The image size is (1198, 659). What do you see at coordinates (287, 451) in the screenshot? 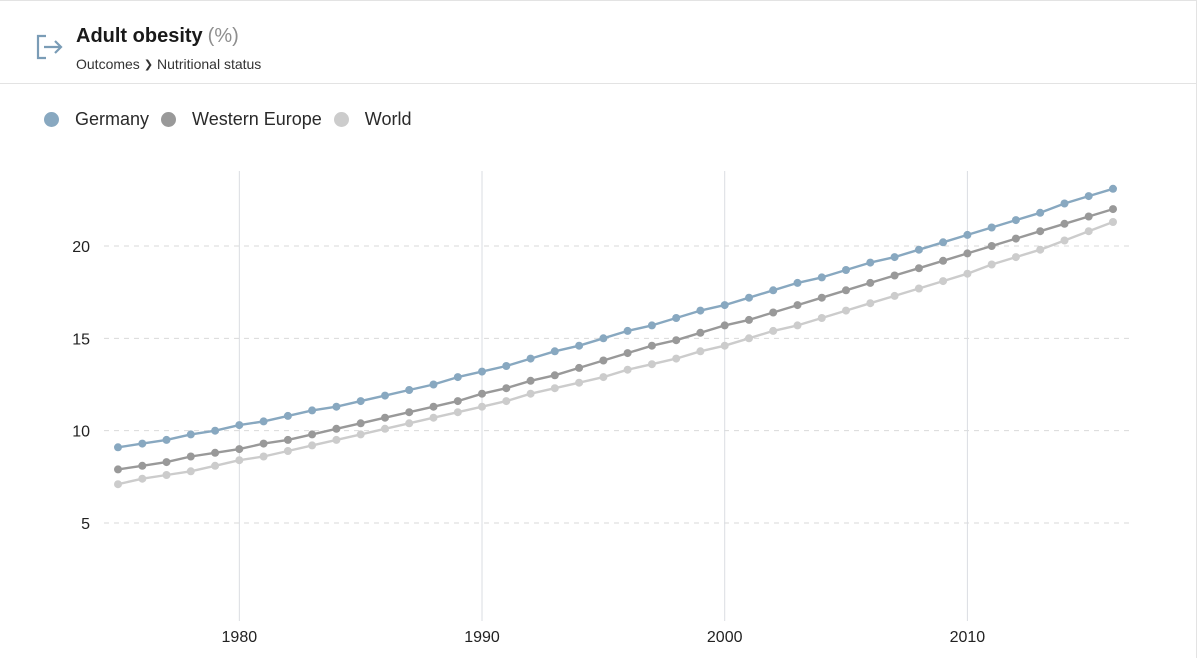
I see `point-world-1982` at bounding box center [287, 451].